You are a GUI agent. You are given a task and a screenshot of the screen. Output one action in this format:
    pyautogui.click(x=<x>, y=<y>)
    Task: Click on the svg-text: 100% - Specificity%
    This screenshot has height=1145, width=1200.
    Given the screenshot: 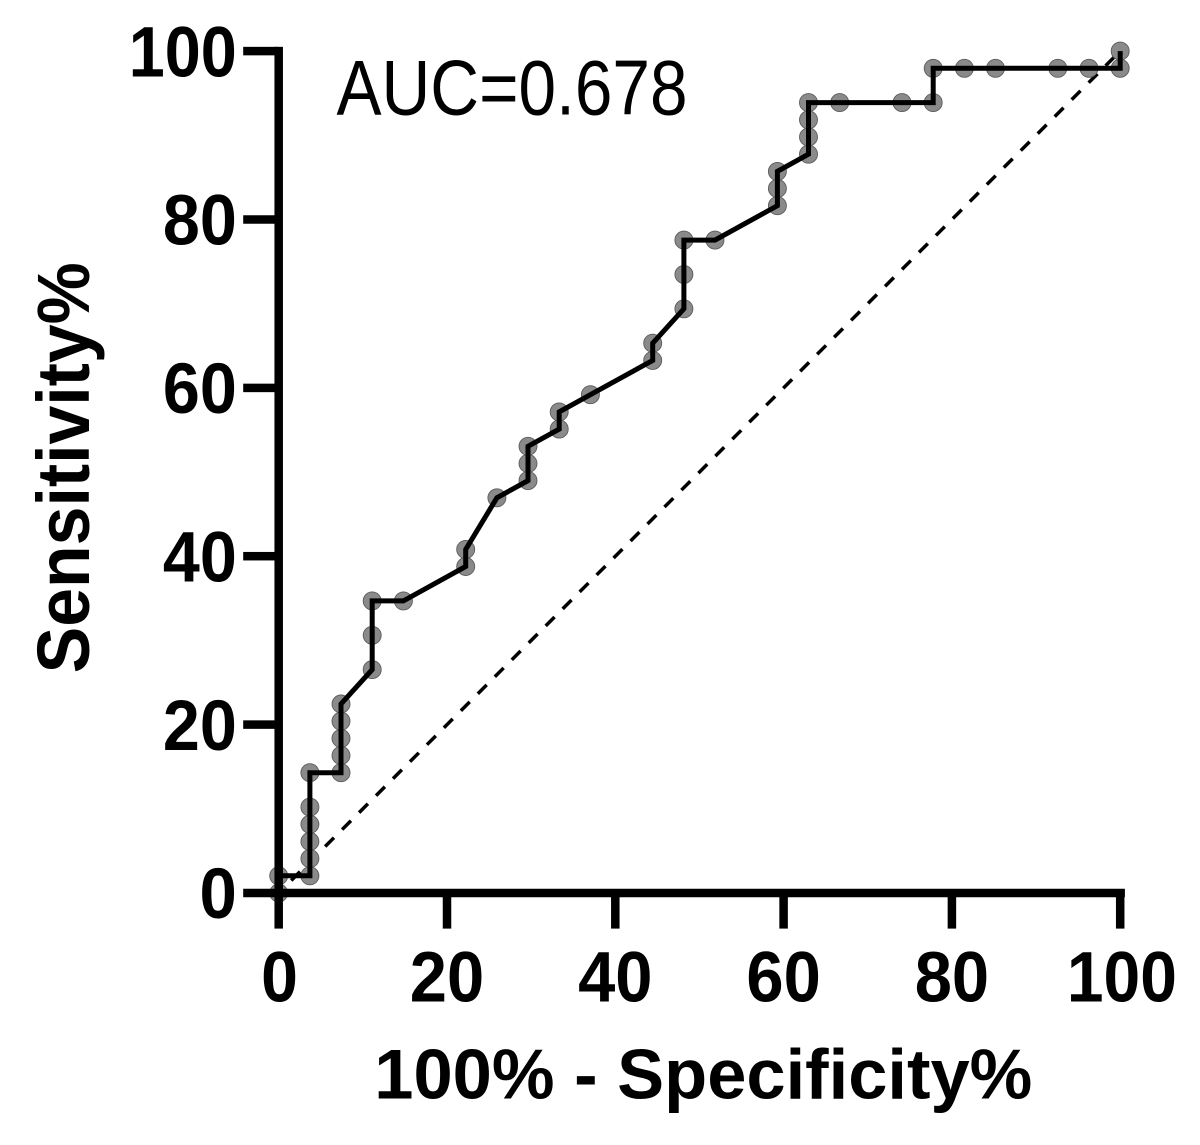 What is the action you would take?
    pyautogui.click(x=703, y=1073)
    